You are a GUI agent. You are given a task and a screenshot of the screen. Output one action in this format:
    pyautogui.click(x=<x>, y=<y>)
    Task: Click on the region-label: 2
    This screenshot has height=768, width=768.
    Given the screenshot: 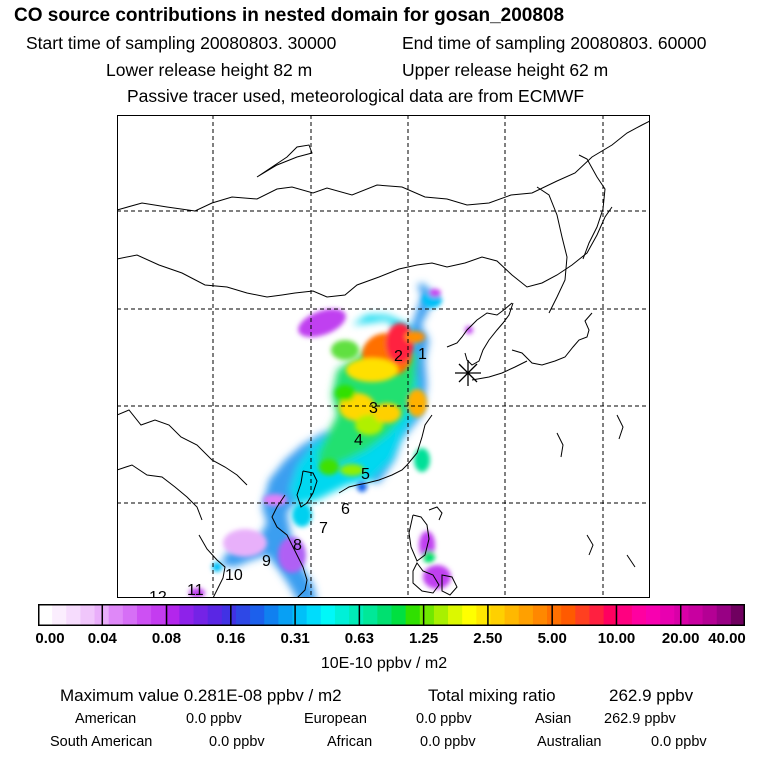 What is the action you would take?
    pyautogui.click(x=398, y=356)
    